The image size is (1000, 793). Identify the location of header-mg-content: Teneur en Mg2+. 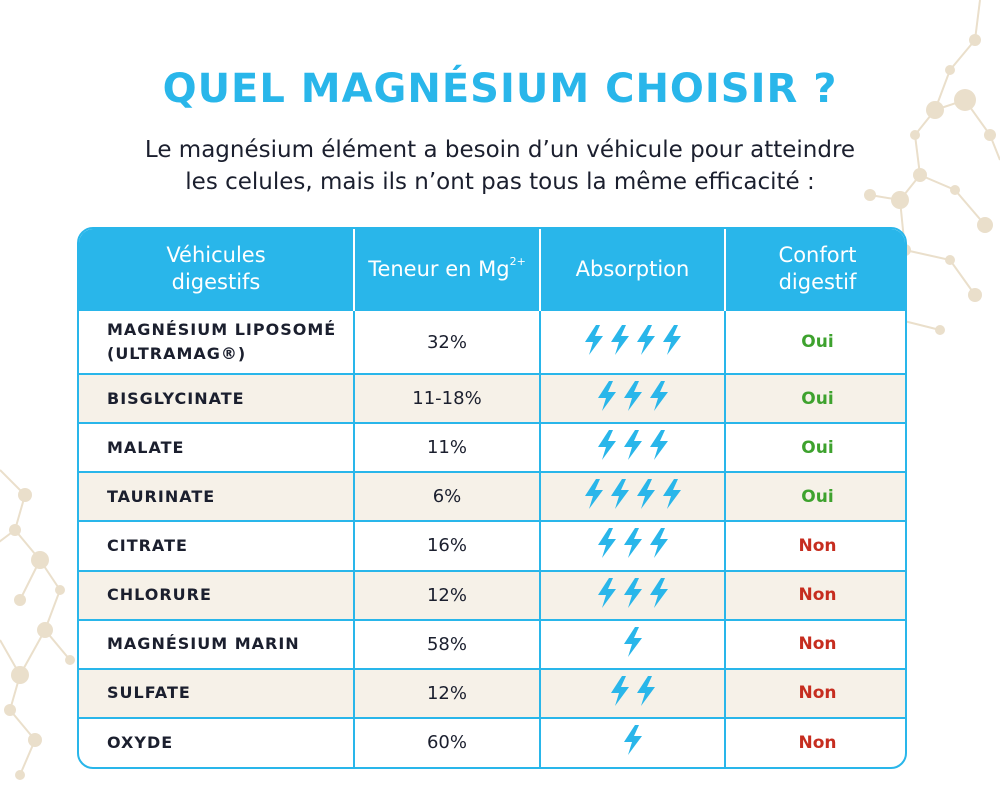
(446, 269).